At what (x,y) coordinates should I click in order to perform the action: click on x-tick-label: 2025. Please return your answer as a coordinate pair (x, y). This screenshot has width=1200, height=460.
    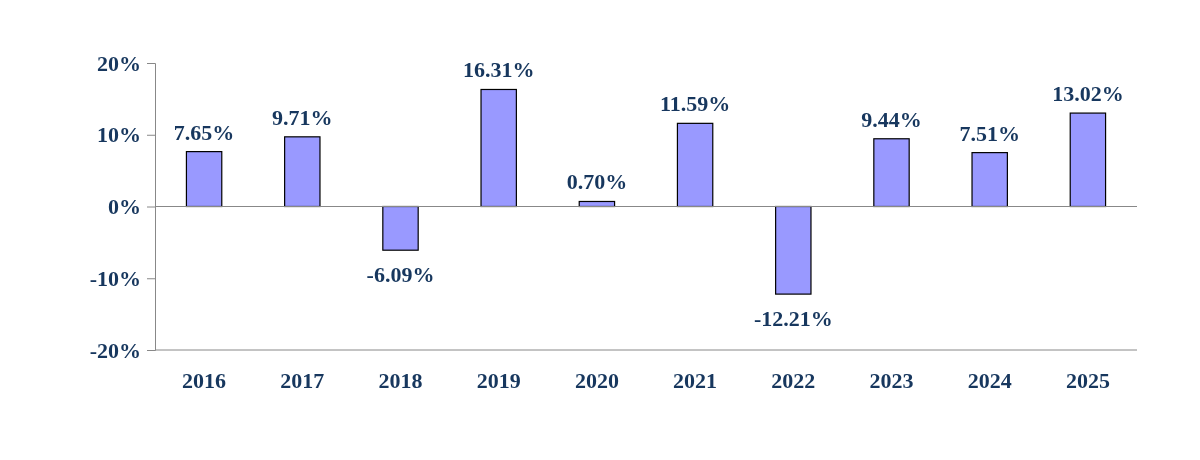
    Looking at the image, I should click on (1087, 380).